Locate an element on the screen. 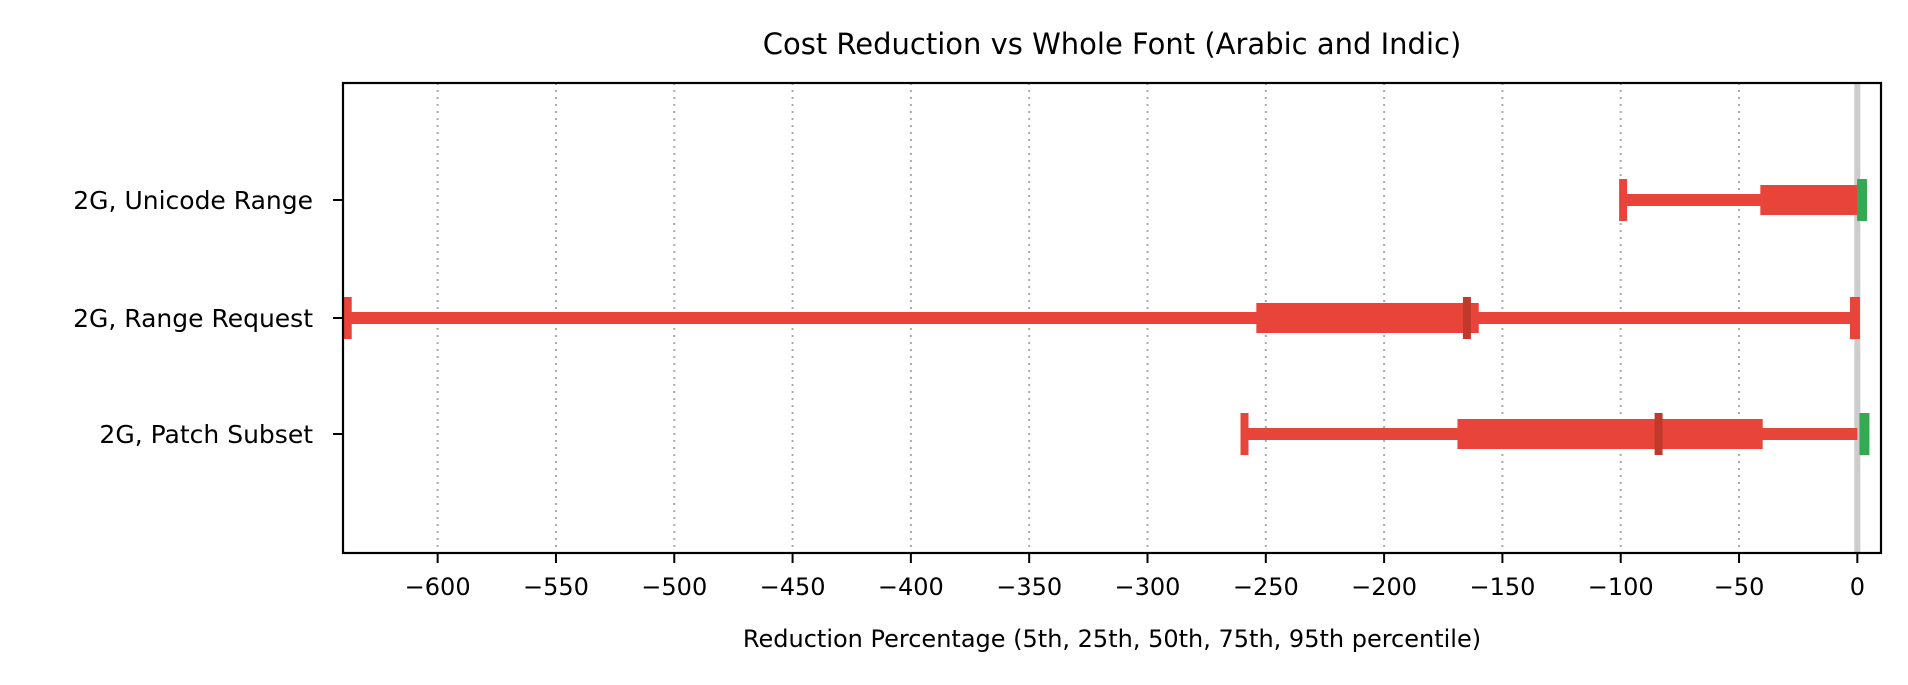 The width and height of the screenshot is (1908, 685). x-tick-label: −500 is located at coordinates (674, 587).